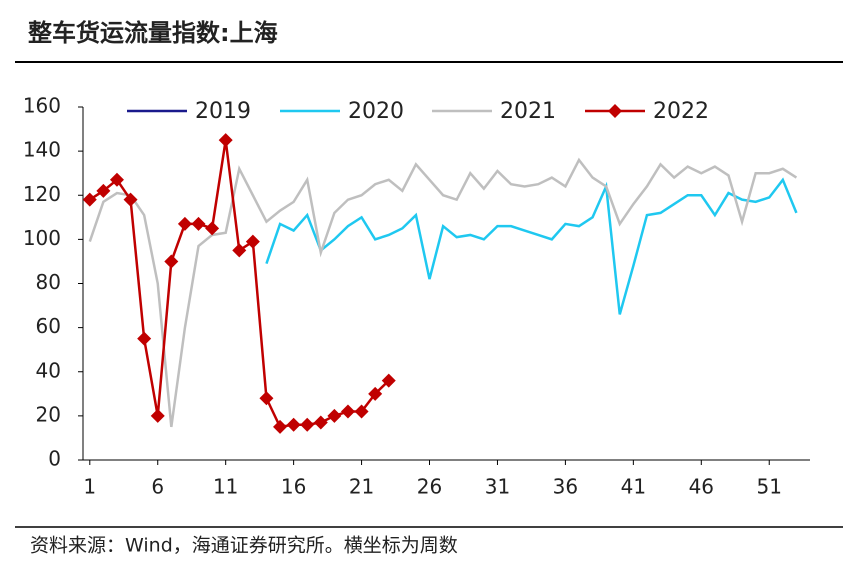 The height and width of the screenshot is (572, 858). What do you see at coordinates (531, 246) in the screenshot?
I see `series-line` at bounding box center [531, 246].